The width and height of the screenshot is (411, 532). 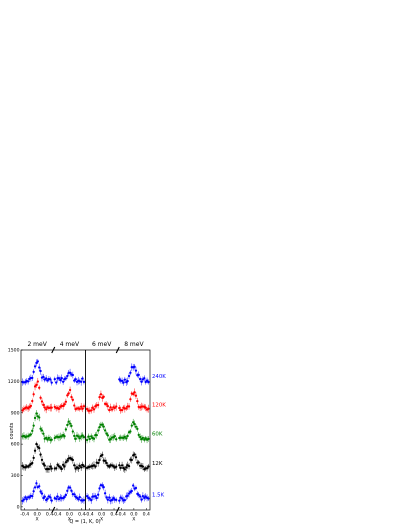 I want to click on x-tick-label: 0.0, so click(x=101, y=515).